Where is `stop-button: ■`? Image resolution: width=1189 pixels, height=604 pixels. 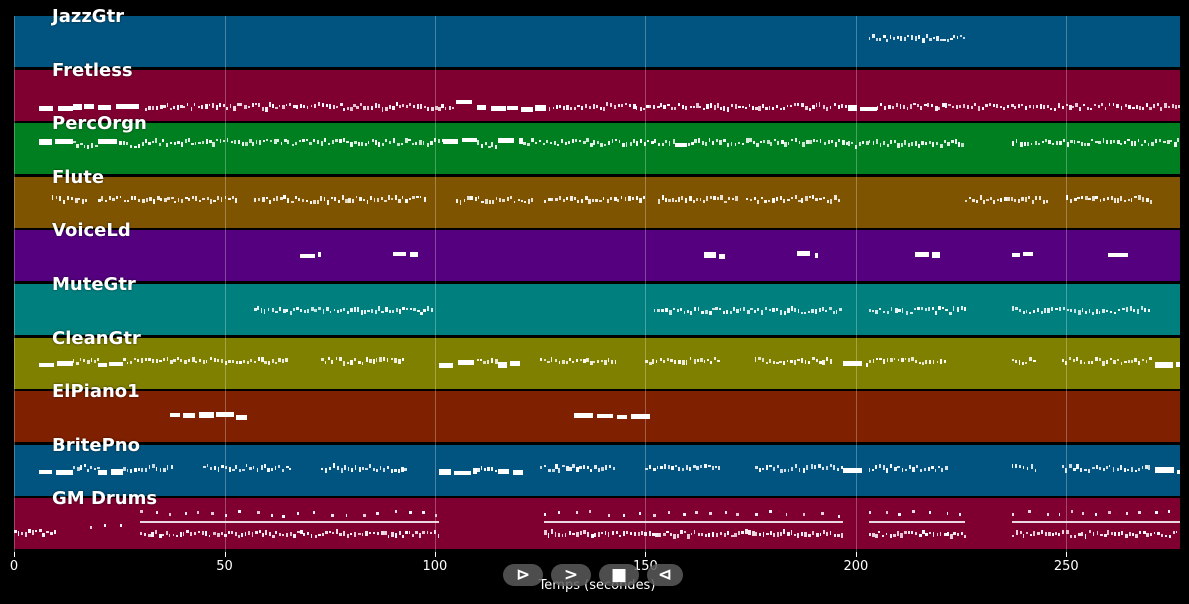
stop-button: ■ is located at coordinates (619, 575).